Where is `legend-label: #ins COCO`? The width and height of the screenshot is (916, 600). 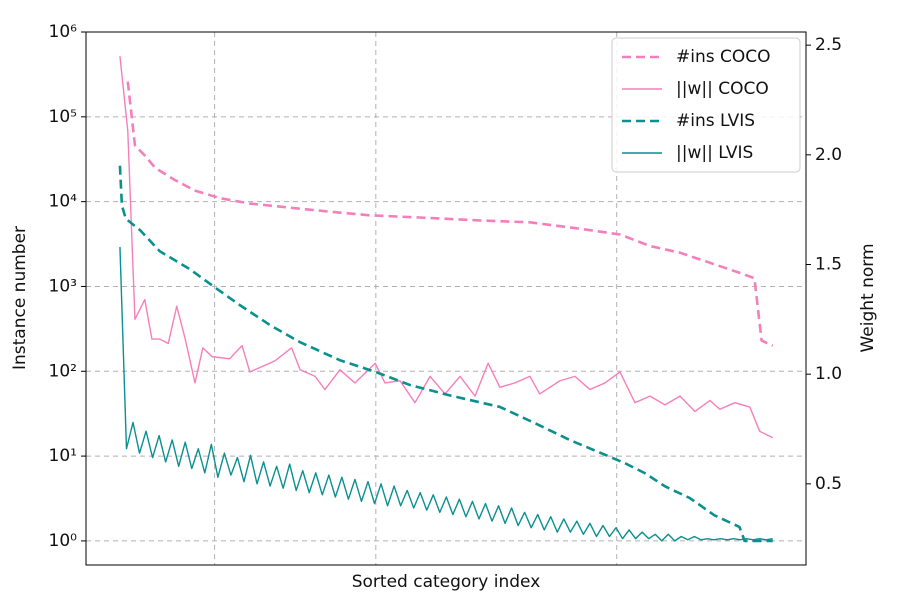
legend-label: #ins COCO is located at coordinates (723, 57).